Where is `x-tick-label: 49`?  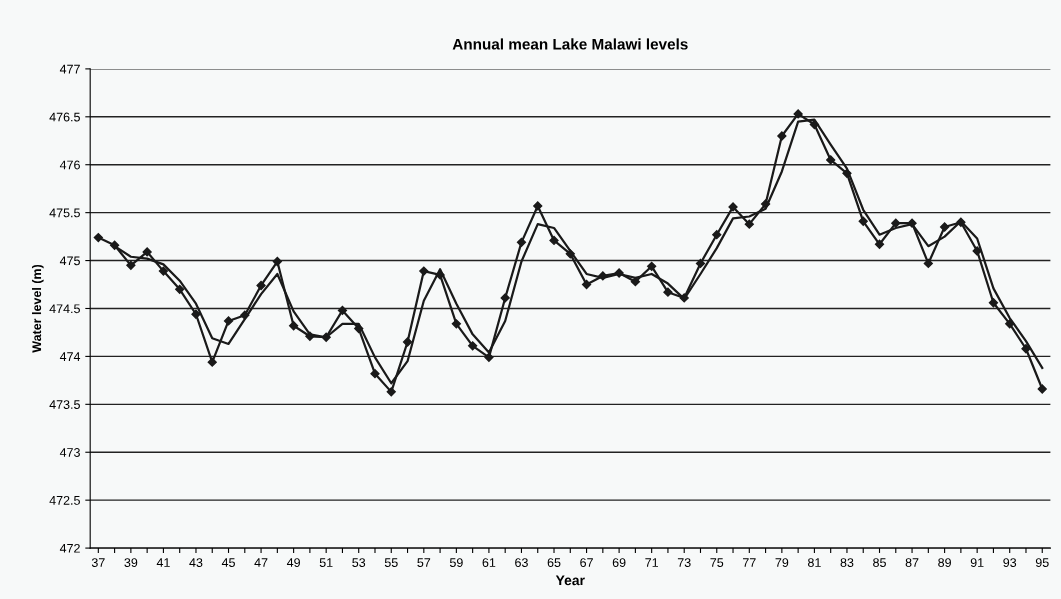 x-tick-label: 49 is located at coordinates (293, 562).